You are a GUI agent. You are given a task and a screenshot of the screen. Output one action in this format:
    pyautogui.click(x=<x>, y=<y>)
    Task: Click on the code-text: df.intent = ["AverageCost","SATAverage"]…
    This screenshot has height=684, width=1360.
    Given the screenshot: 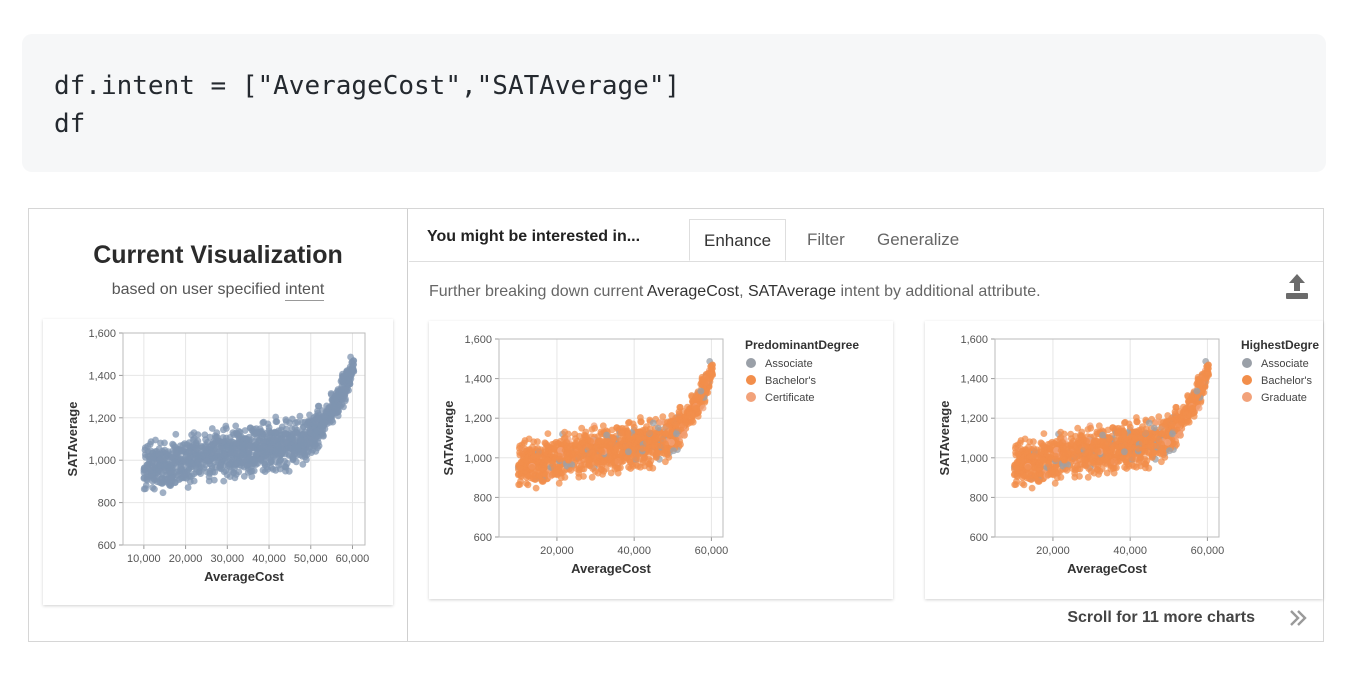 What is the action you would take?
    pyautogui.click(x=367, y=105)
    